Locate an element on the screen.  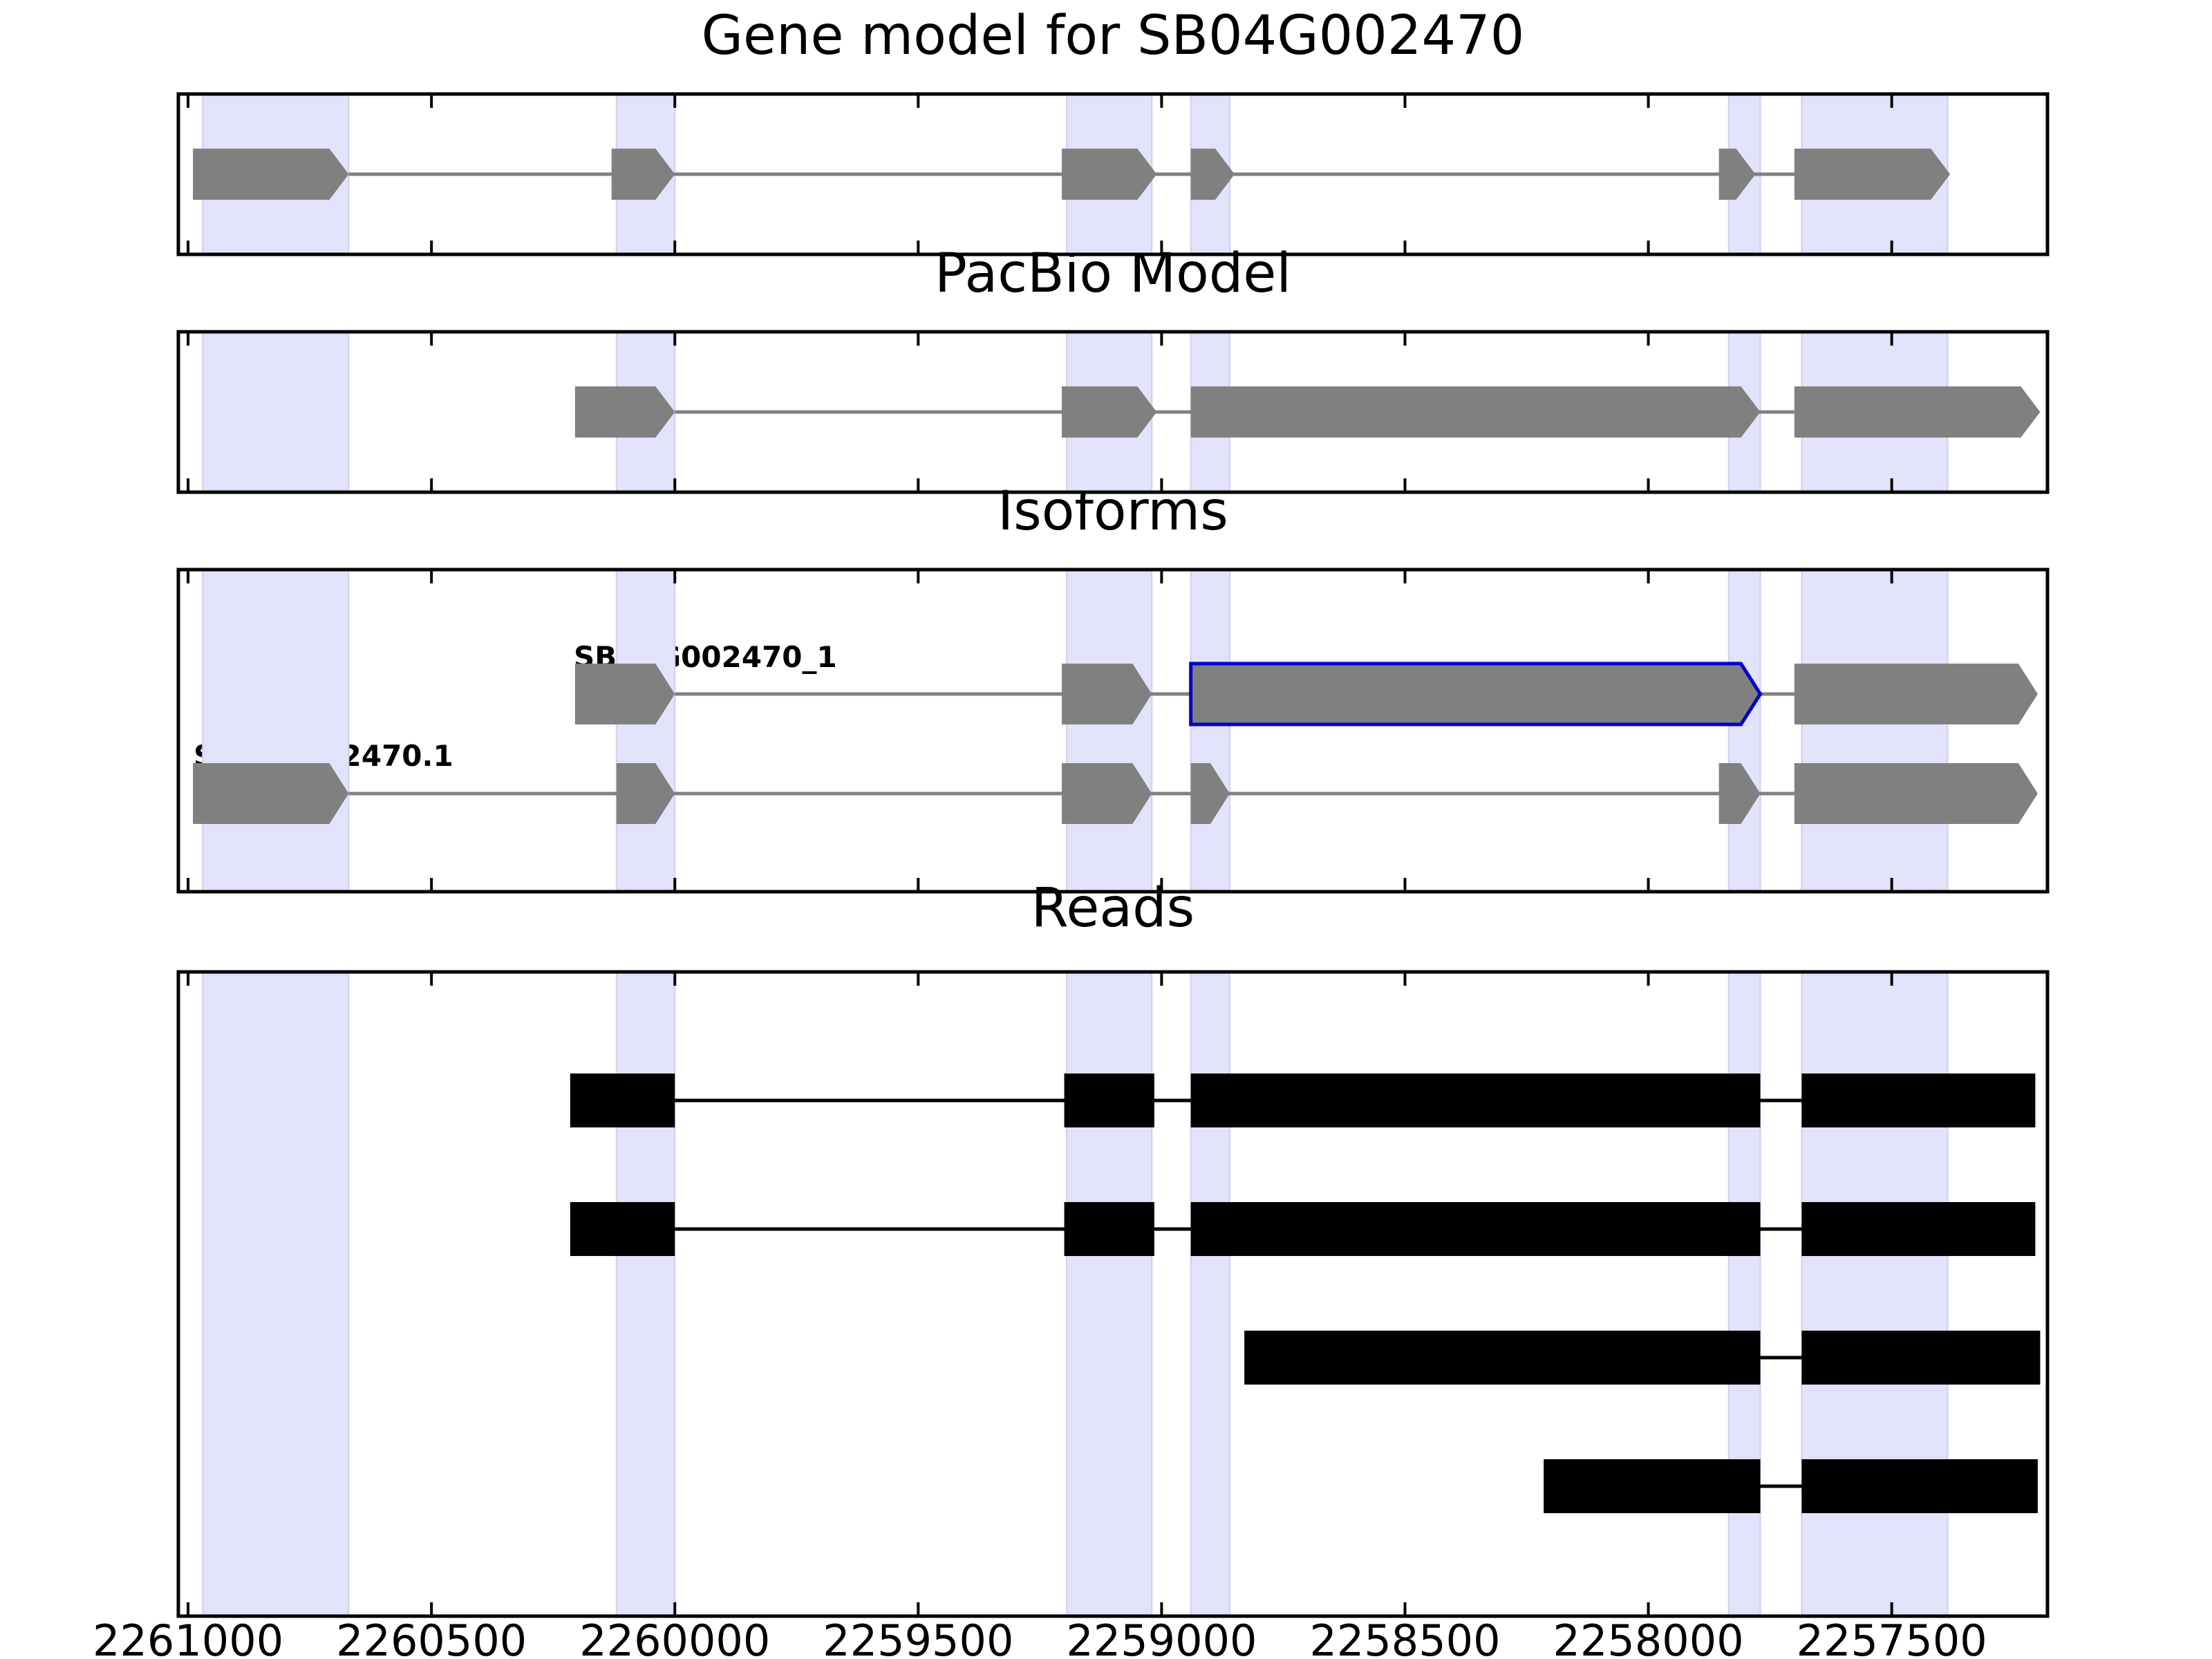
x-tick-label: 2259000 is located at coordinates (1161, 1637).